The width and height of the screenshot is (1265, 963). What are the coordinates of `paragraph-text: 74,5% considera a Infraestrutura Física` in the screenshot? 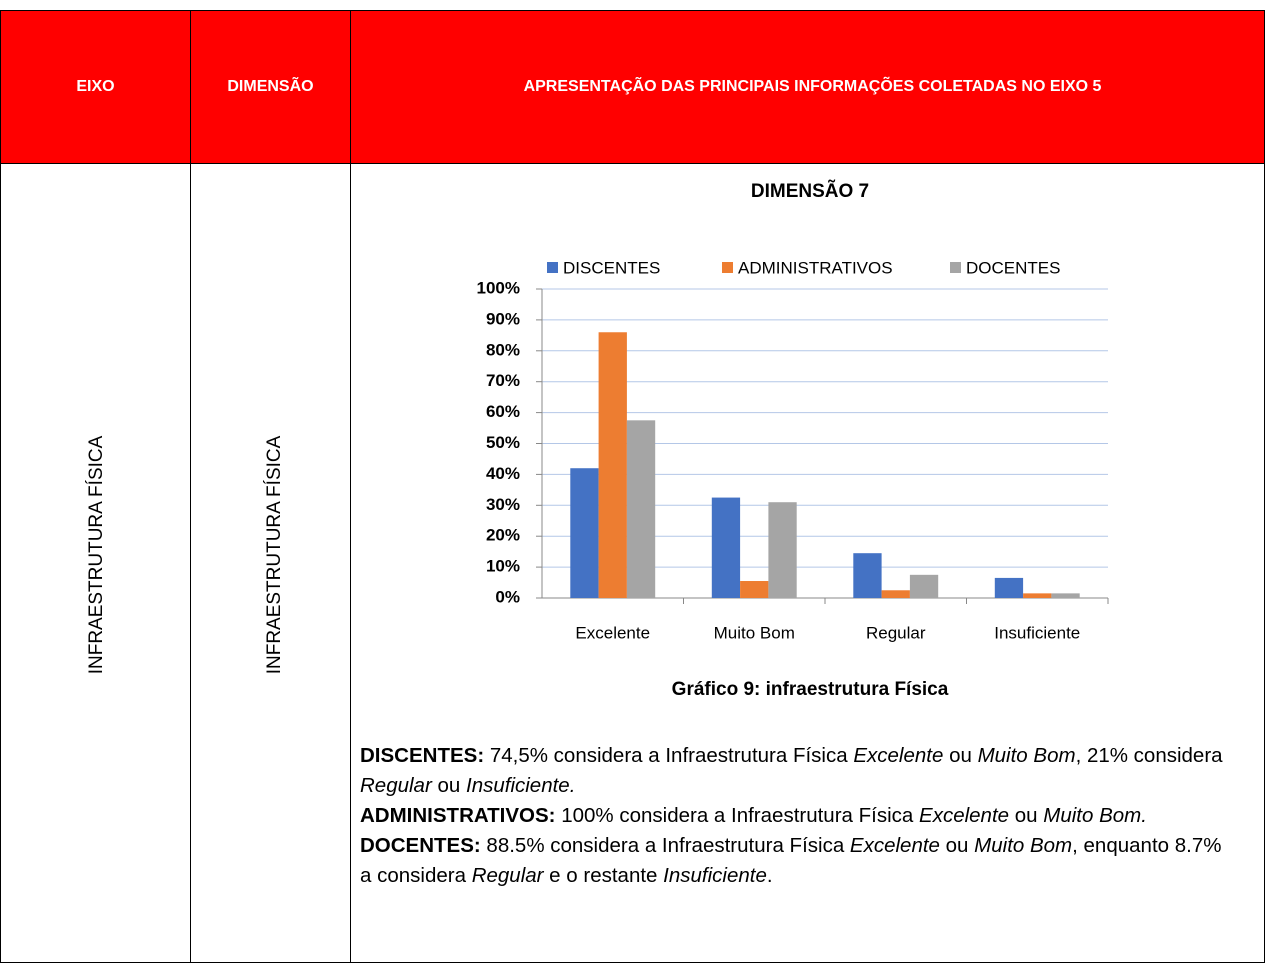 It's located at (669, 755).